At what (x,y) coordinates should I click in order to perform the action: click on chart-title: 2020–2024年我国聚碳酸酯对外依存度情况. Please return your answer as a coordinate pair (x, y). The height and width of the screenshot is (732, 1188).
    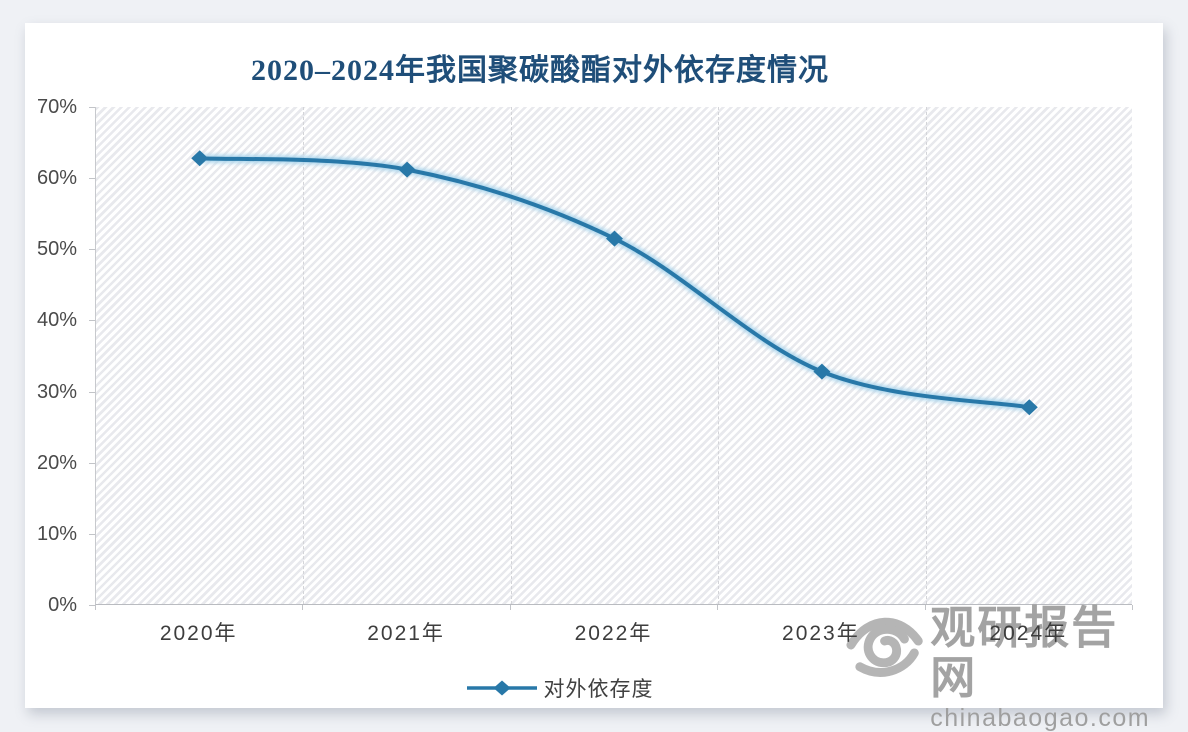
    Looking at the image, I should click on (540, 70).